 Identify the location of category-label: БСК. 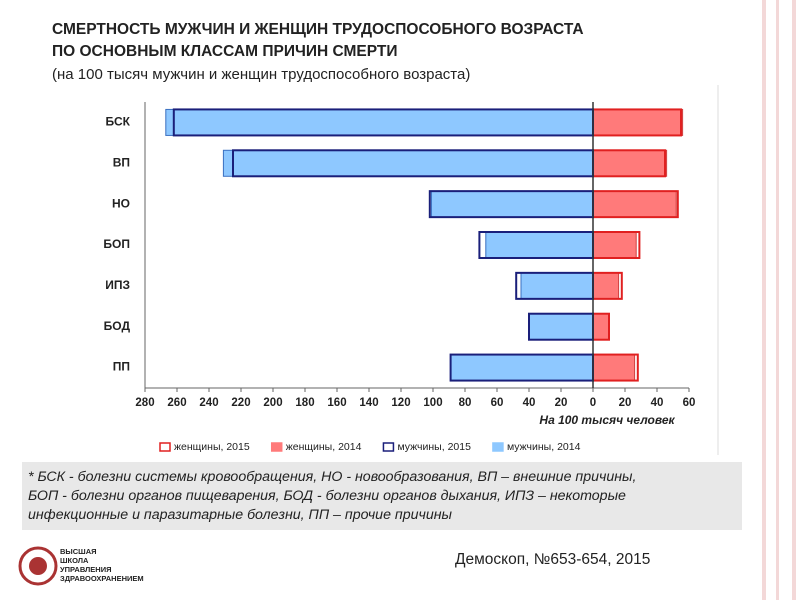
(118, 122).